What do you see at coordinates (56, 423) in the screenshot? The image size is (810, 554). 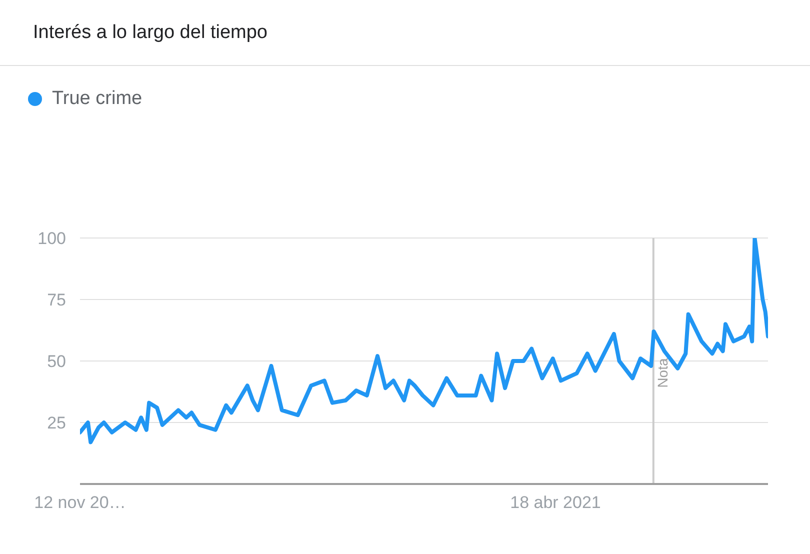 I see `y-tick-label: 25` at bounding box center [56, 423].